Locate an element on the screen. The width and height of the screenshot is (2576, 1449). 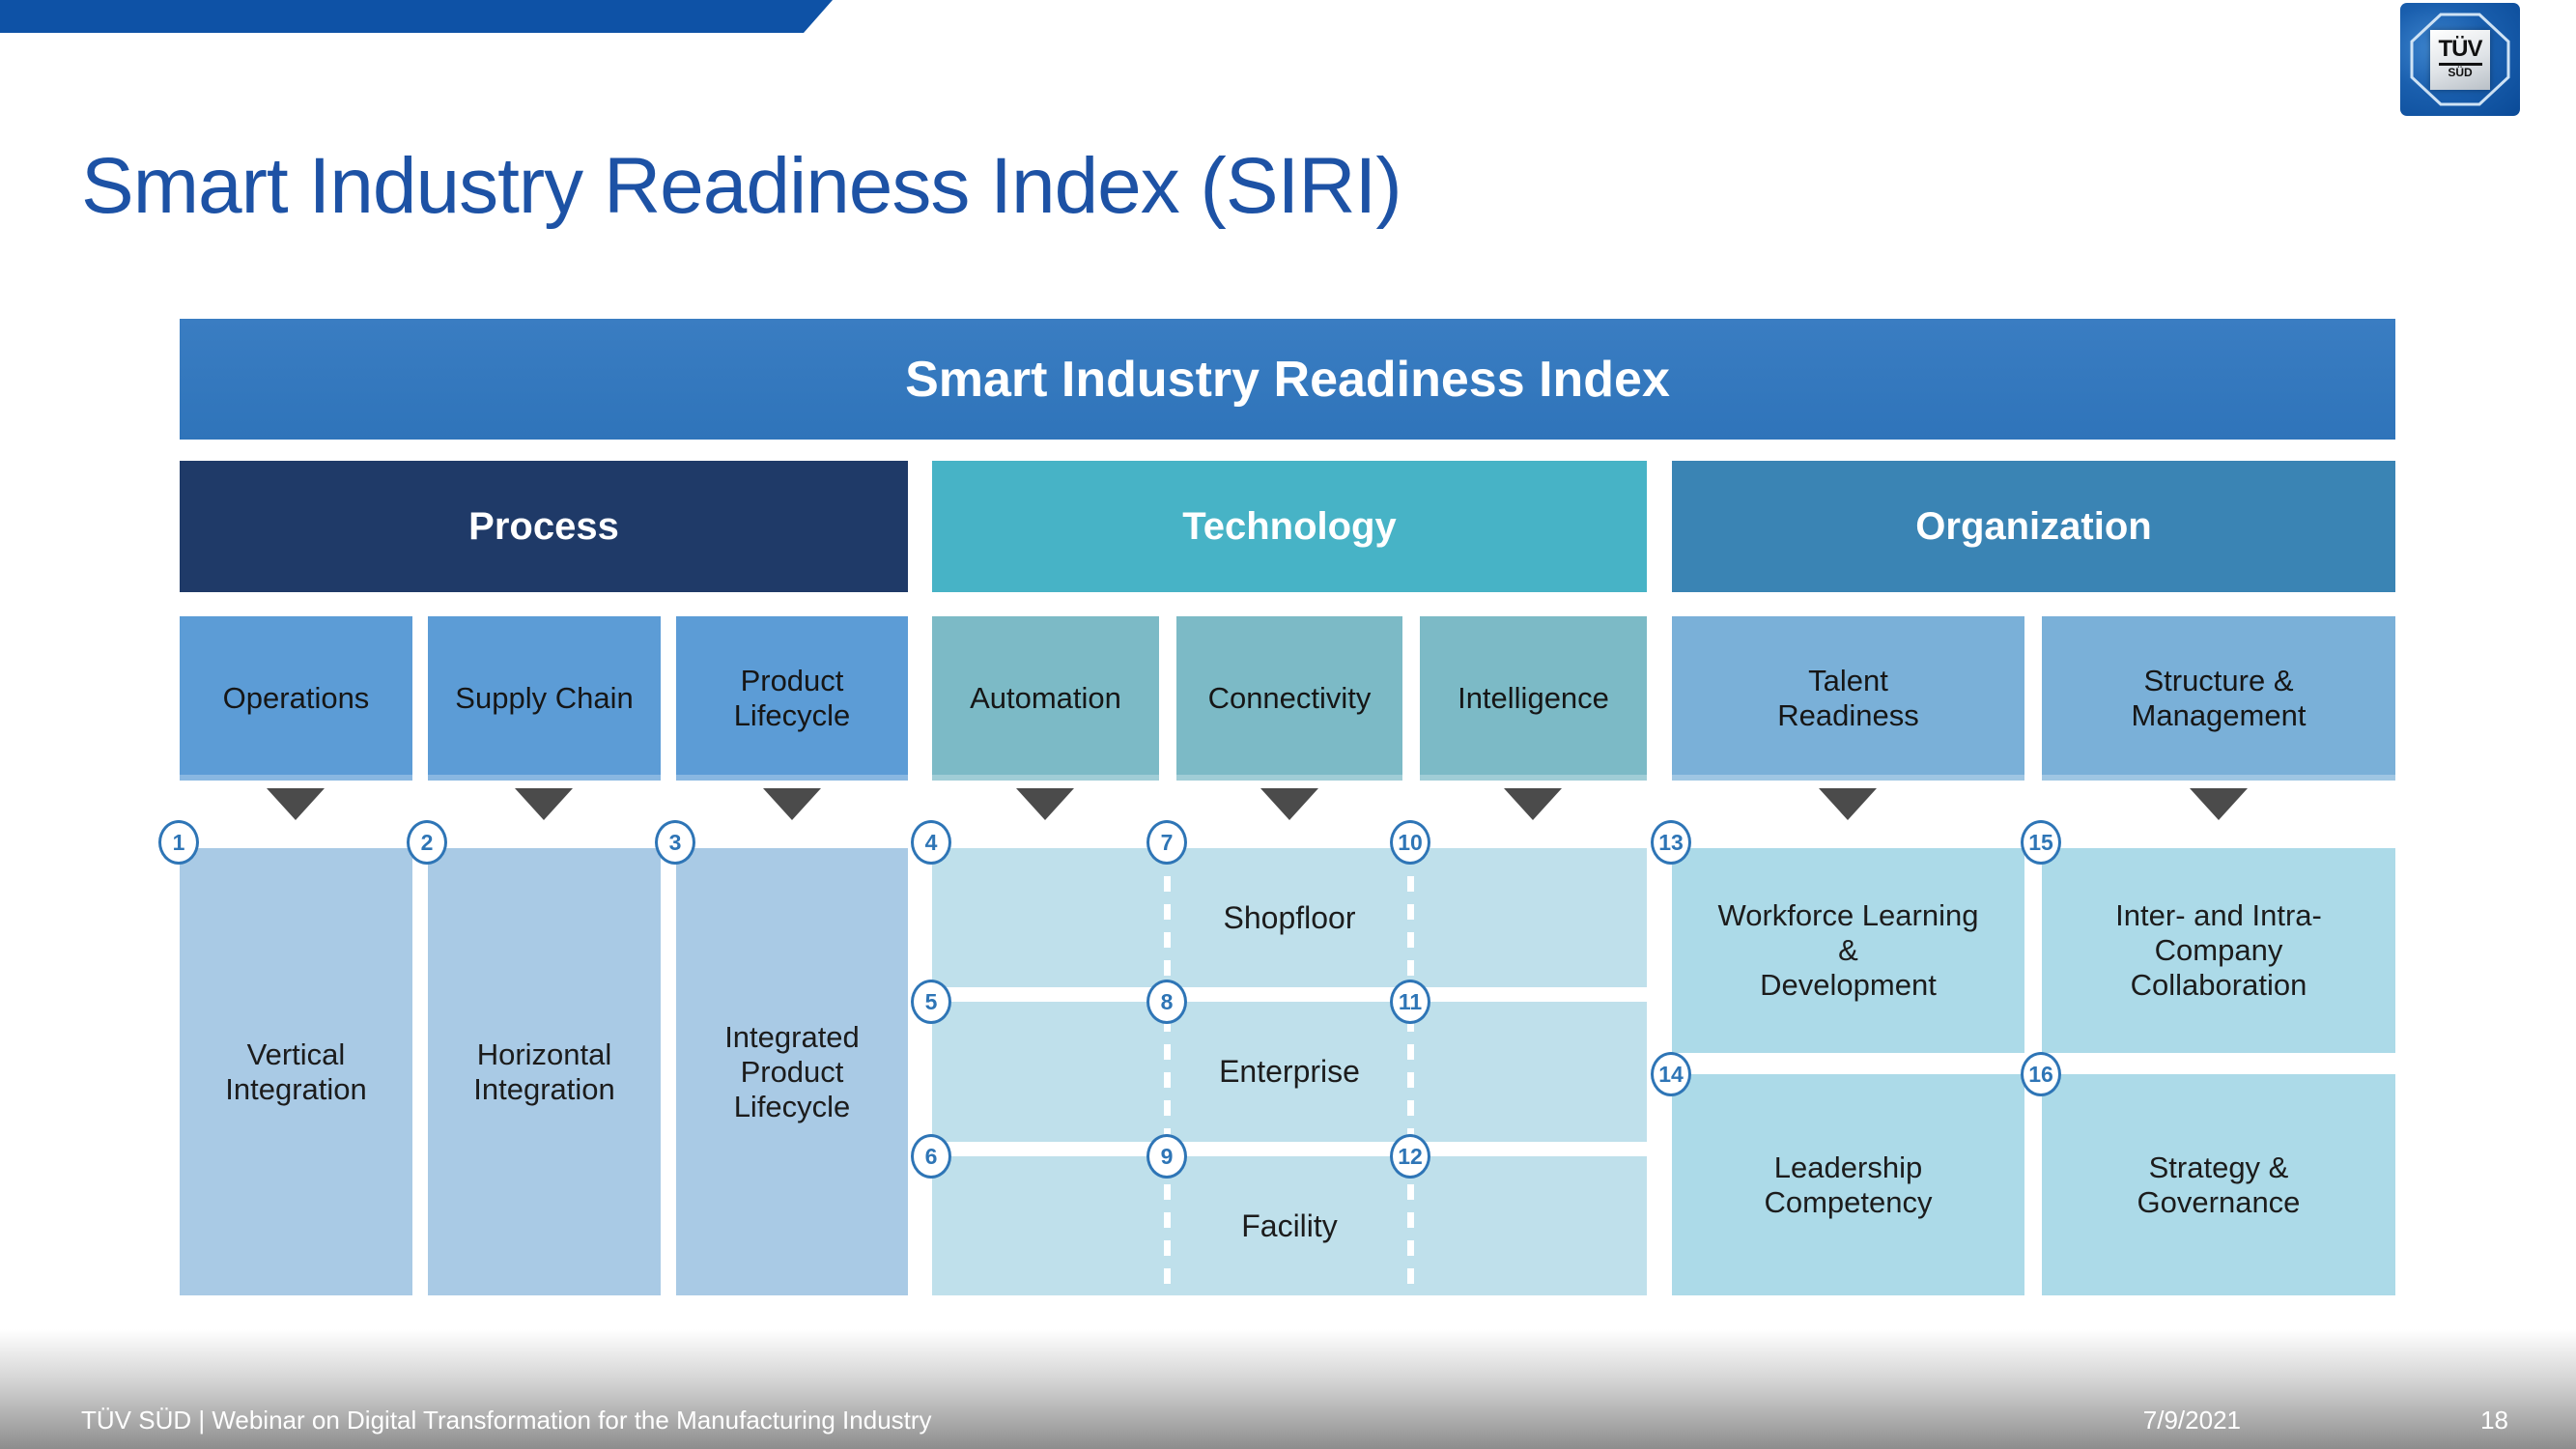
dimension-inter-intra-company-collaboration: Inter- and Intra- Company Collaboration is located at coordinates (2218, 950).